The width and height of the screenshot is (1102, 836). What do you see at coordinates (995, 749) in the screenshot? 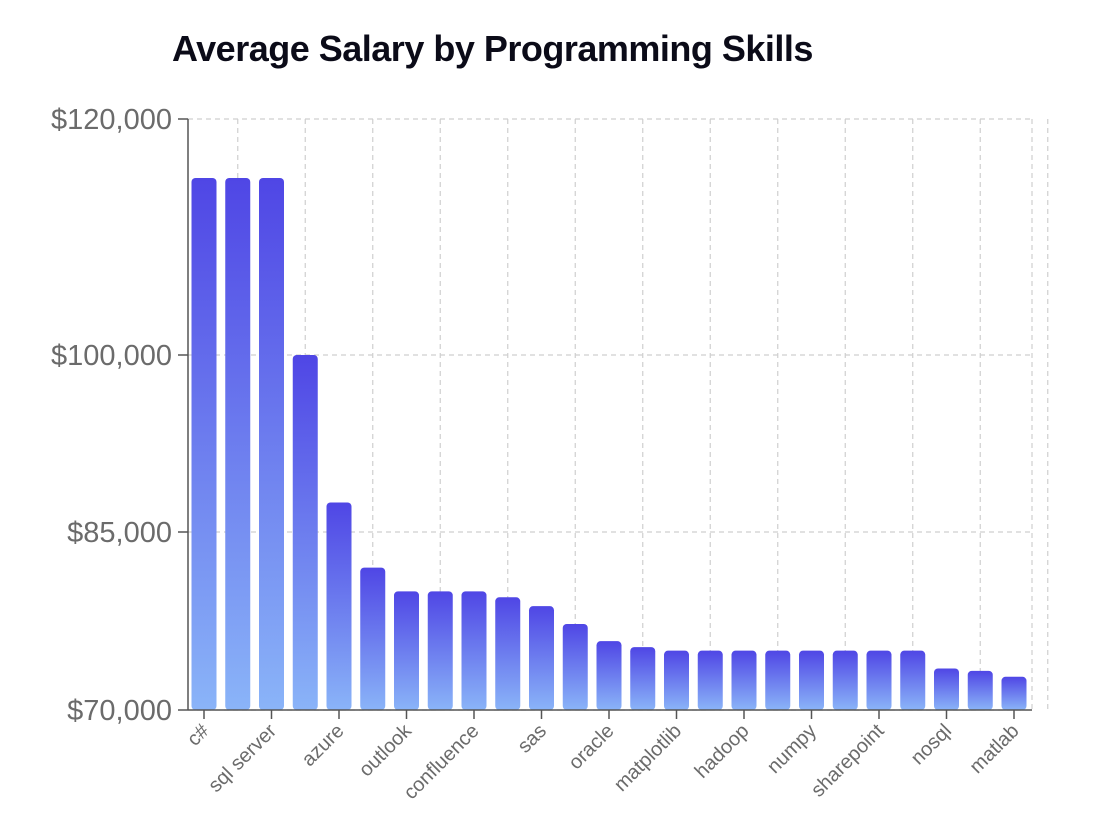
I see `x-tick-label: matlab` at bounding box center [995, 749].